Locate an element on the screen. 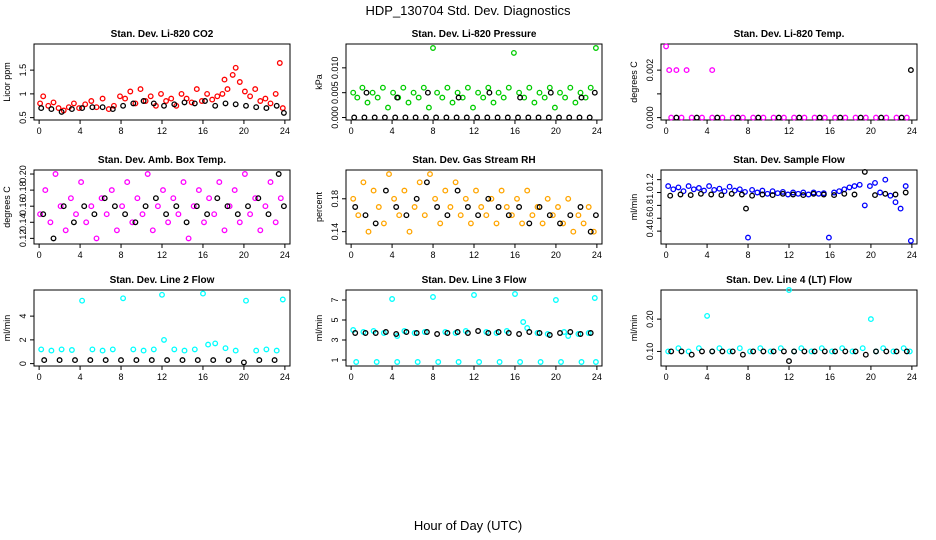  y-tick-label: 0.8 is located at coordinates (650, 205).